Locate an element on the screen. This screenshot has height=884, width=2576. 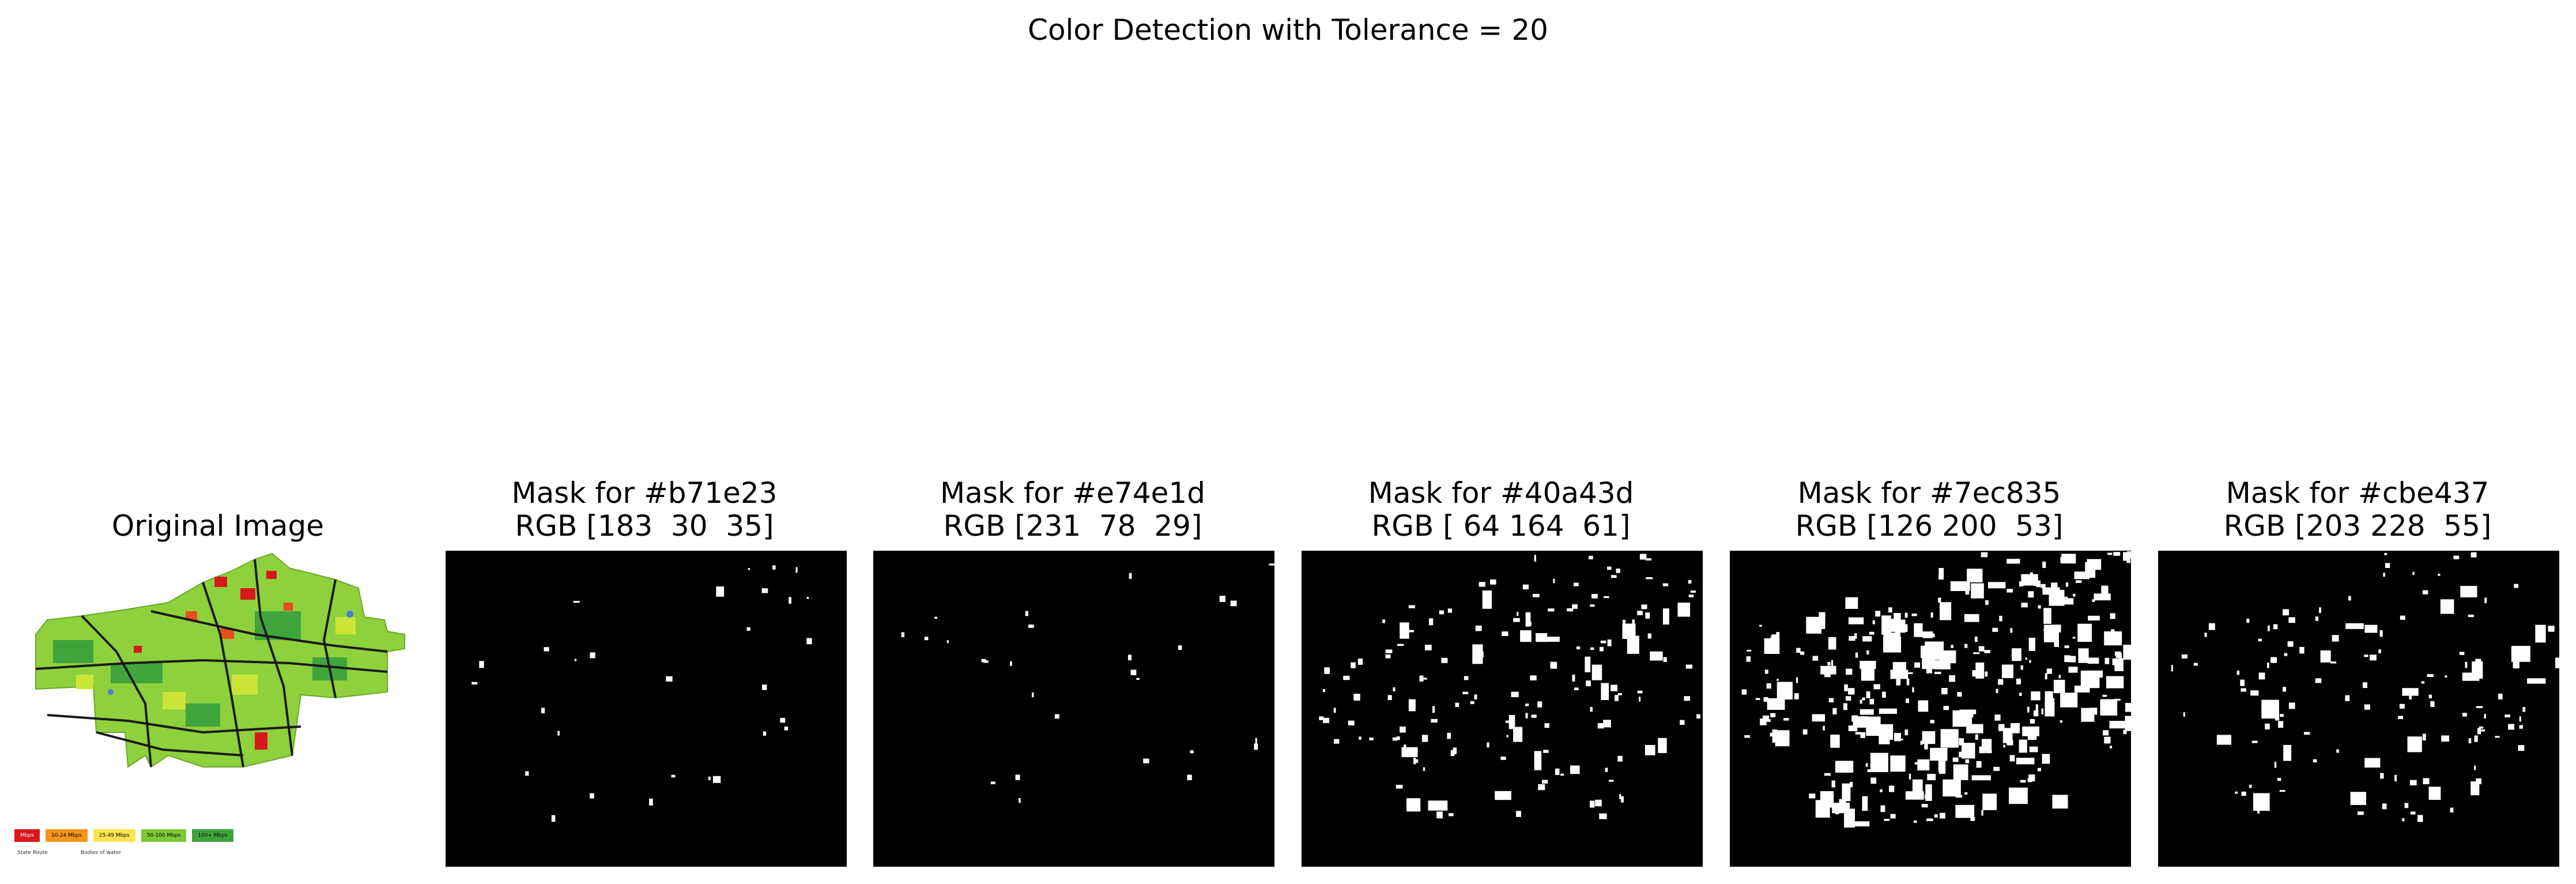
legend-item-3: 25-49 Mbps is located at coordinates (114, 835).